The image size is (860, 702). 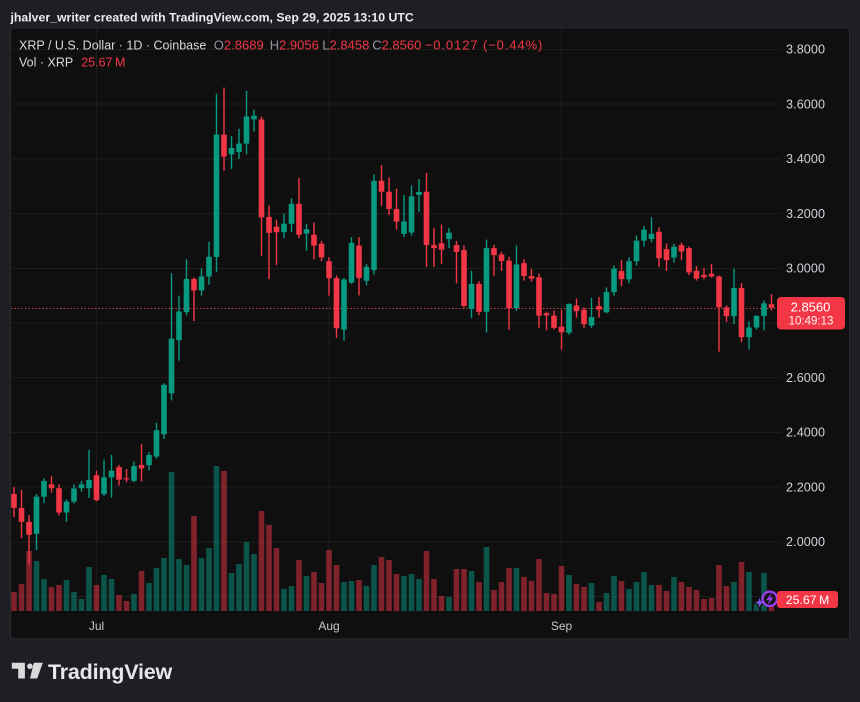 I want to click on svg-text: 2.4000, so click(x=805, y=433).